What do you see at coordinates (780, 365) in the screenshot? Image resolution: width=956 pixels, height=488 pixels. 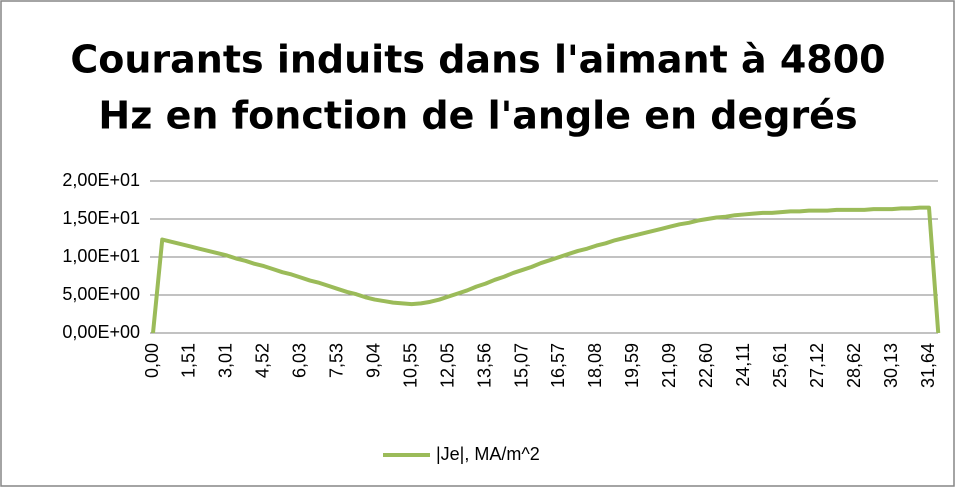 I see `x-tick-label: 25,61` at bounding box center [780, 365].